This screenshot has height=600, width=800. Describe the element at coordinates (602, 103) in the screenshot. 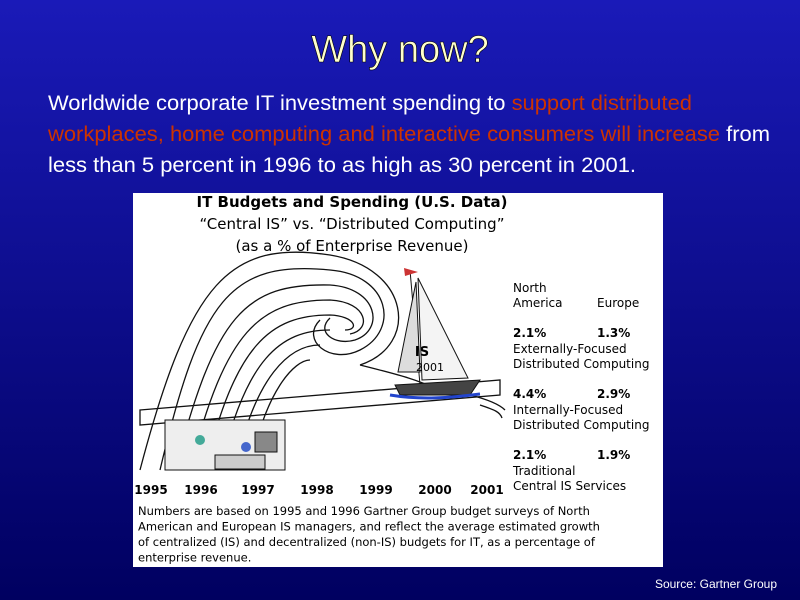

I see `intro-highlight: support distributed` at that location.